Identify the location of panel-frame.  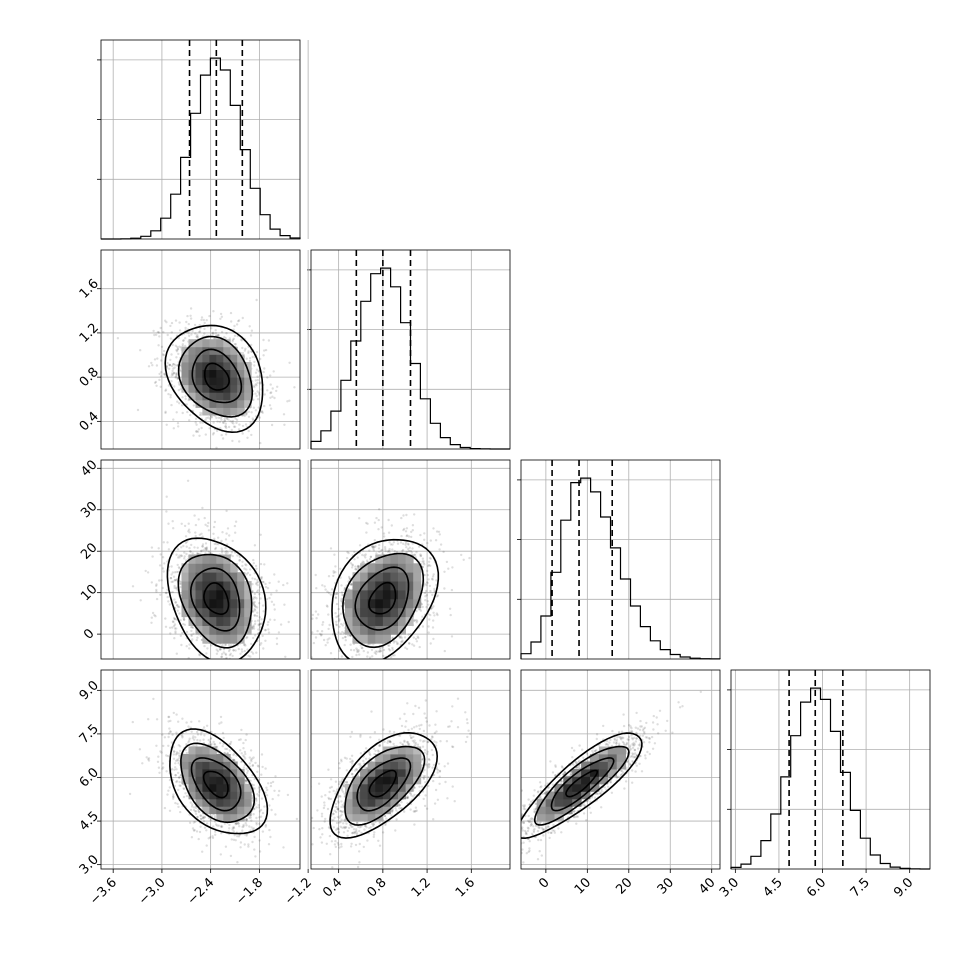
(200, 349).